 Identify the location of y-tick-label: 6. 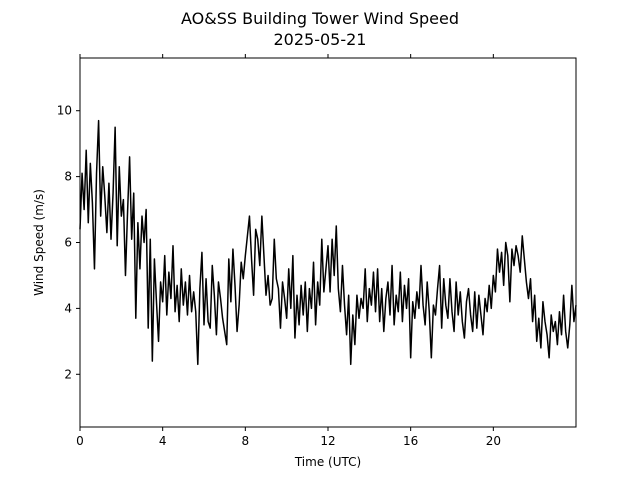
(68, 243).